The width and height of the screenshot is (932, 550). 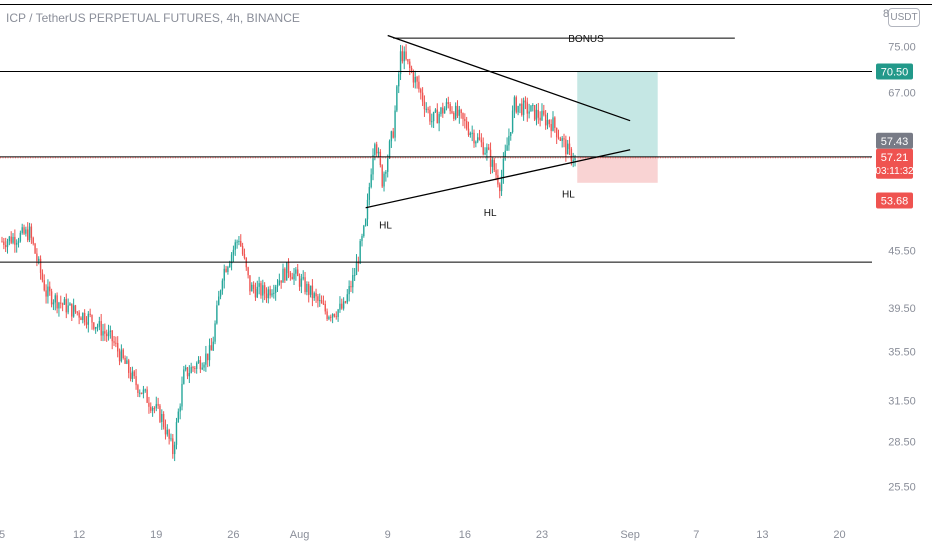 What do you see at coordinates (904, 17) in the screenshot?
I see `currency-badge: USDT` at bounding box center [904, 17].